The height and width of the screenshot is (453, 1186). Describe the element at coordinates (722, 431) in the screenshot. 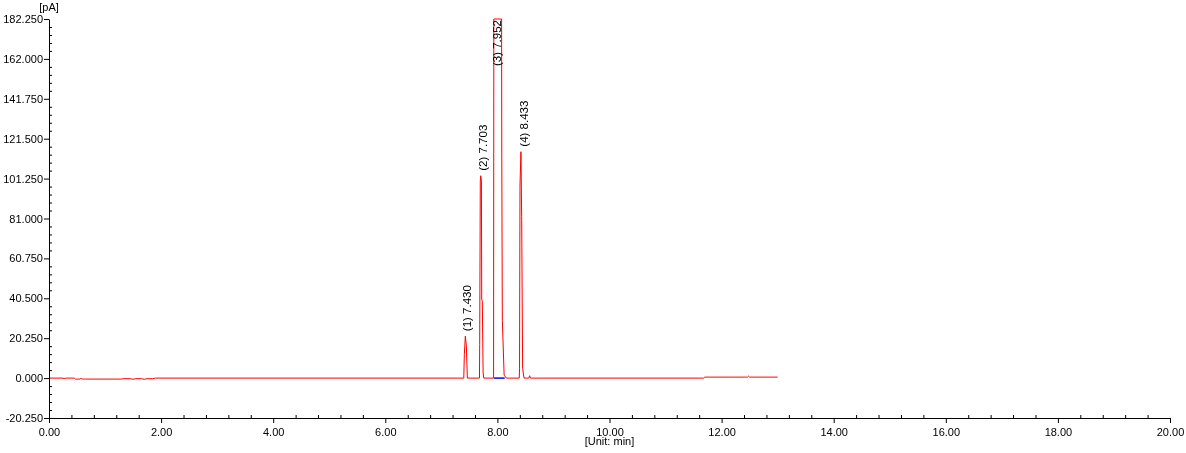

I see `x-tick-label: 12.00` at that location.